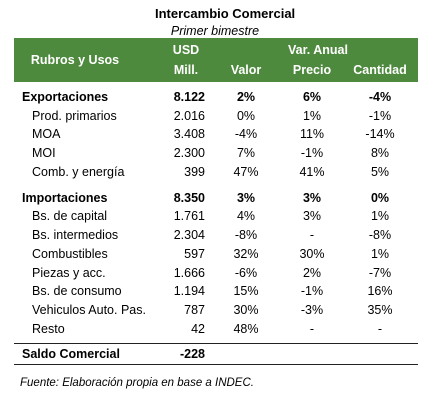 Image resolution: width=430 pixels, height=408 pixels. What do you see at coordinates (75, 60) in the screenshot?
I see `header-cell: Rubros y Usos` at bounding box center [75, 60].